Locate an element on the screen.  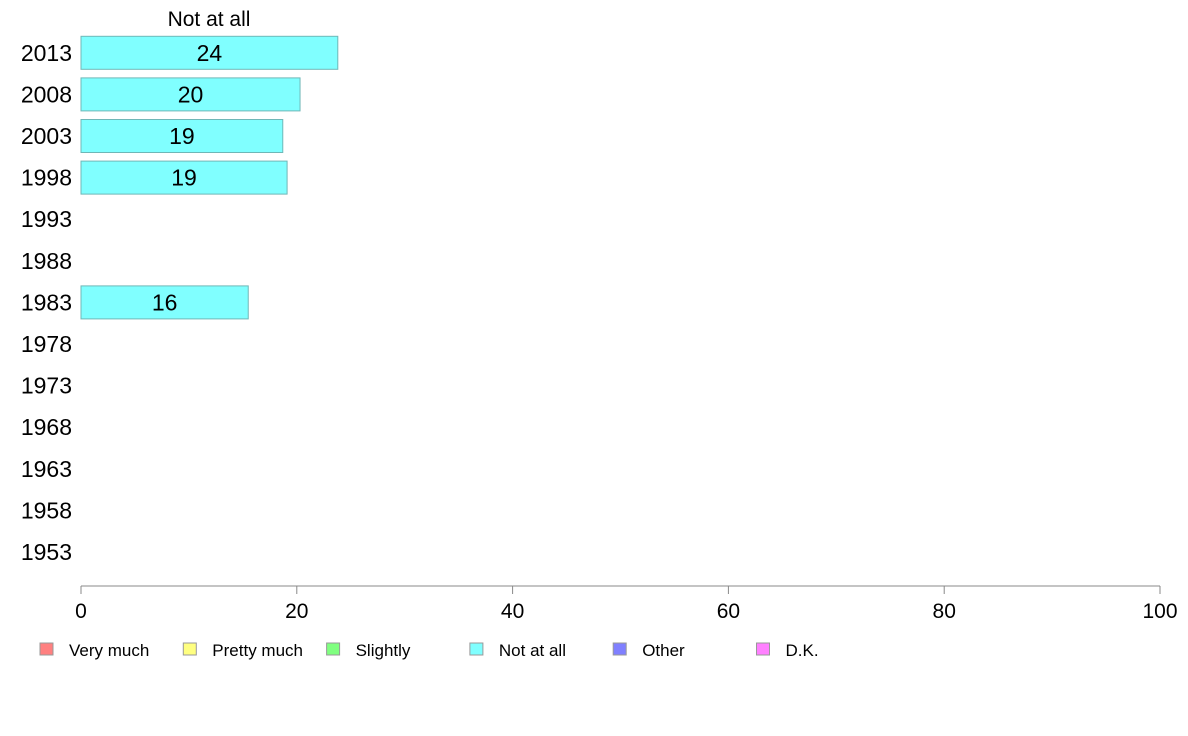
legend-label: Other is located at coordinates (663, 650).